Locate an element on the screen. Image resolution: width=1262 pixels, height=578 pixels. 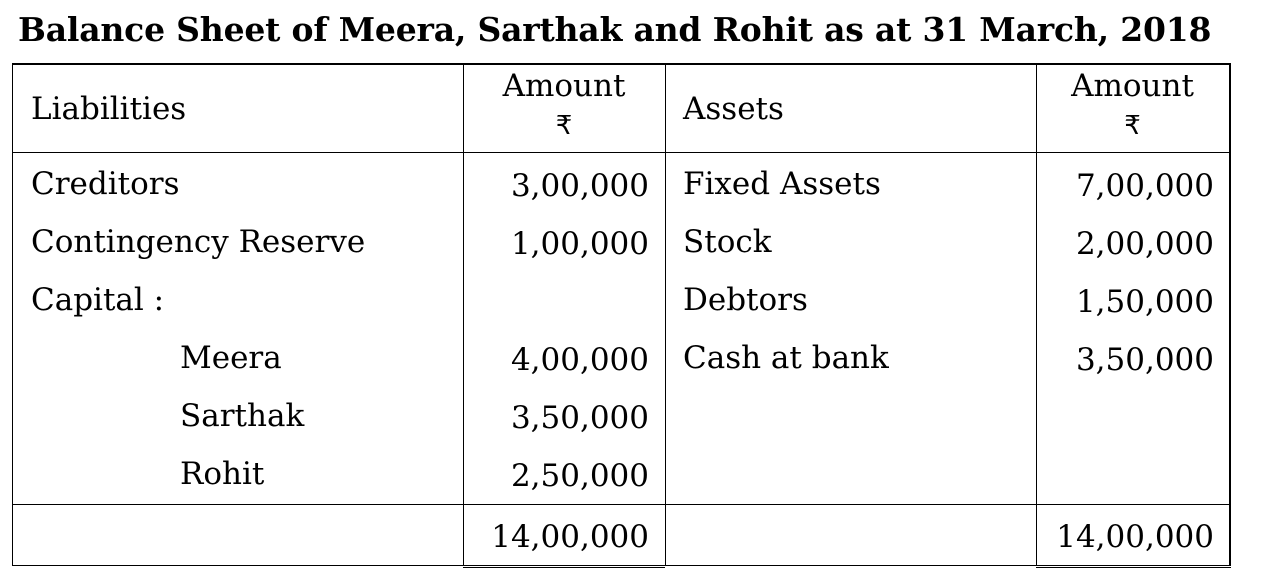
asset-amount: 7,00,000 is located at coordinates (1144, 186).